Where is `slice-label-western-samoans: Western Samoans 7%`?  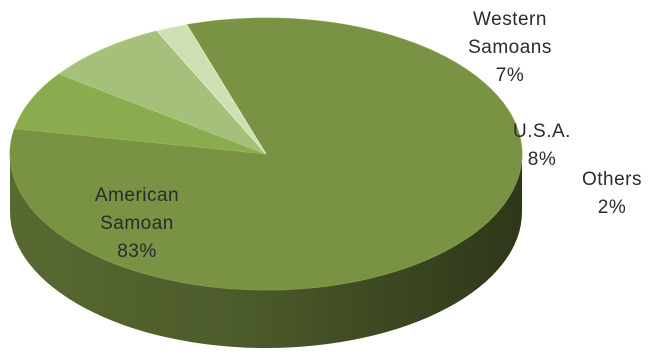 slice-label-western-samoans: Western Samoans 7% is located at coordinates (510, 48).